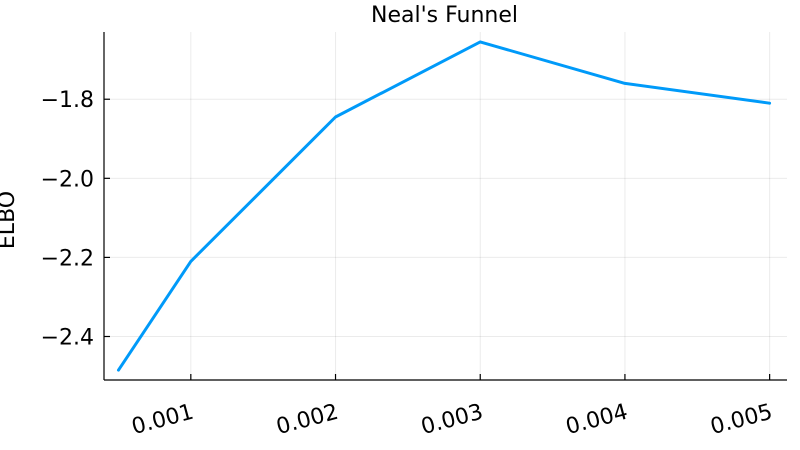 The width and height of the screenshot is (800, 450). What do you see at coordinates (67, 179) in the screenshot?
I see `y-tick-label: −2.0` at bounding box center [67, 179].